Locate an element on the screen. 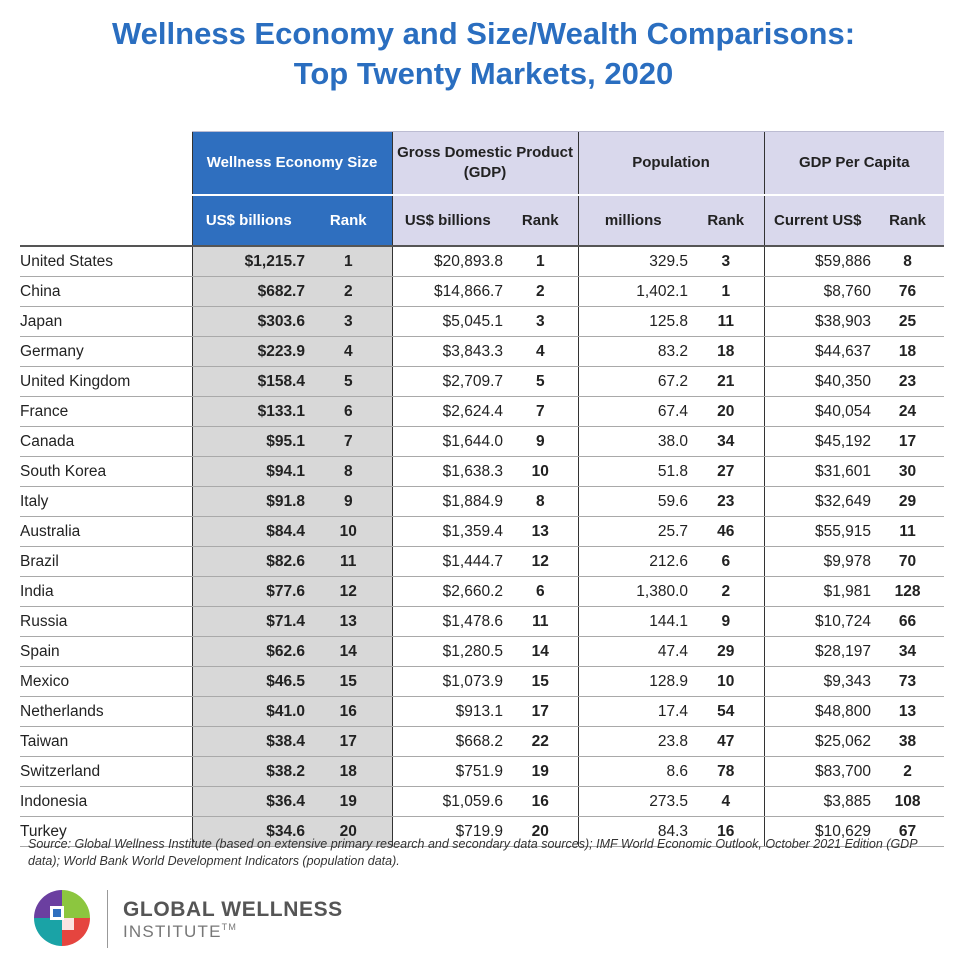 The width and height of the screenshot is (967, 967). gdp-rank-cell: 4 is located at coordinates (541, 351).